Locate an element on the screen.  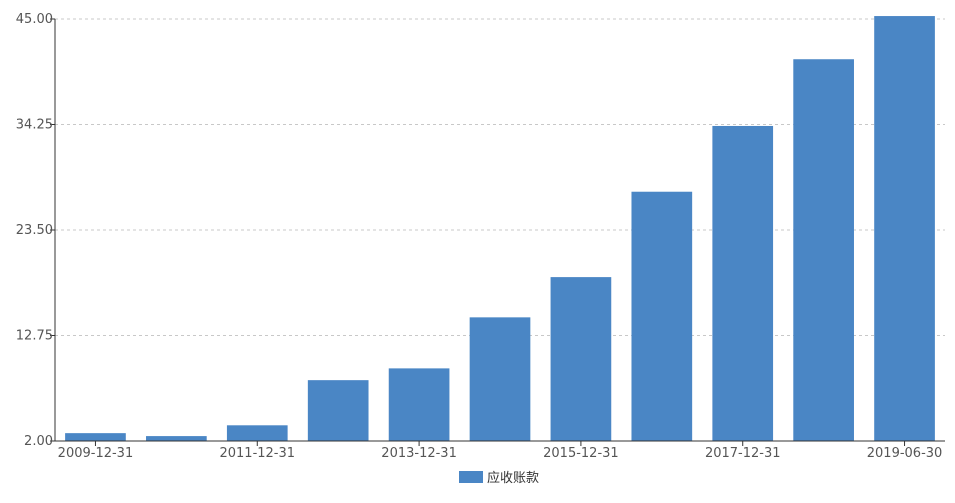
y-tick-label: 2.00 is located at coordinates (38, 441).